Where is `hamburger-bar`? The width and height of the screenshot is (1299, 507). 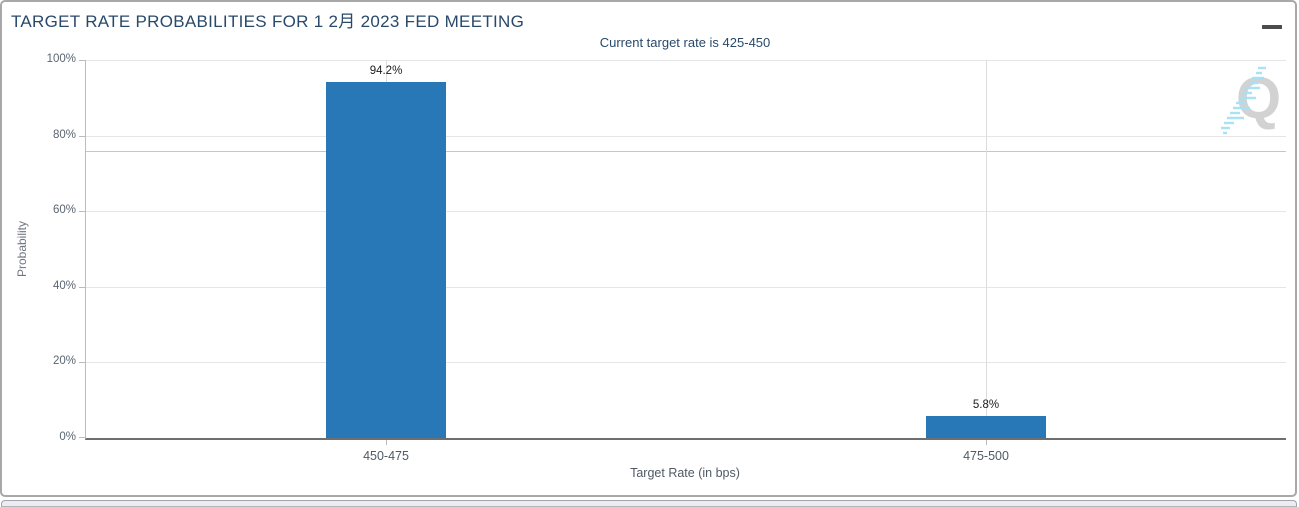 hamburger-bar is located at coordinates (1272, 27).